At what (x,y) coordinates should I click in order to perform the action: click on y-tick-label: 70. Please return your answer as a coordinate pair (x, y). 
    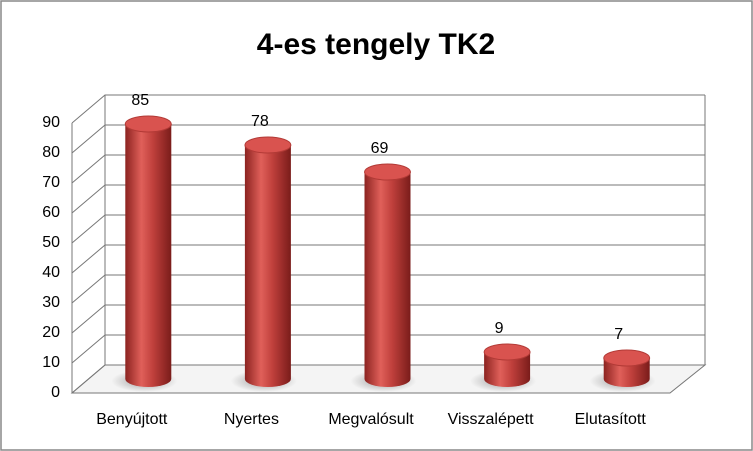
    Looking at the image, I should click on (51, 182).